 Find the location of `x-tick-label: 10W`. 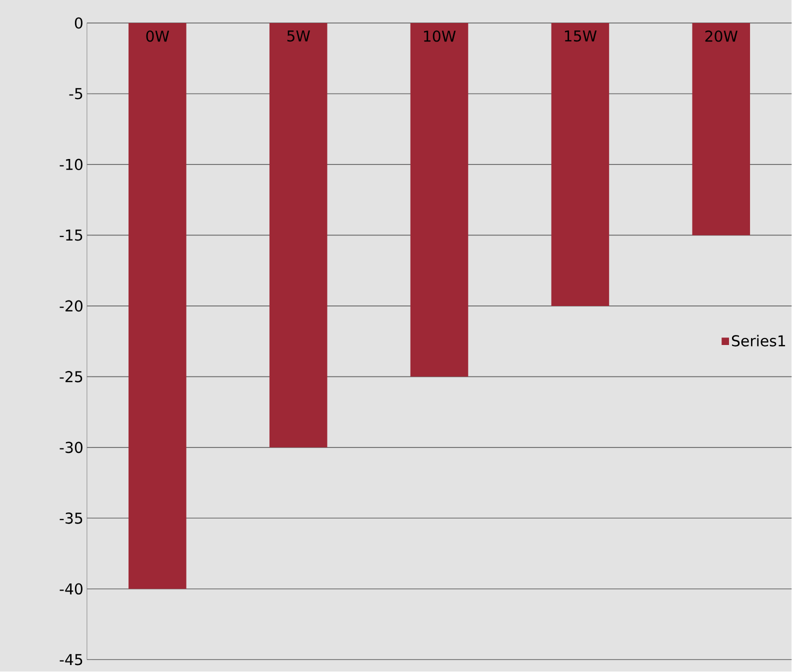

x-tick-label: 10W is located at coordinates (440, 36).